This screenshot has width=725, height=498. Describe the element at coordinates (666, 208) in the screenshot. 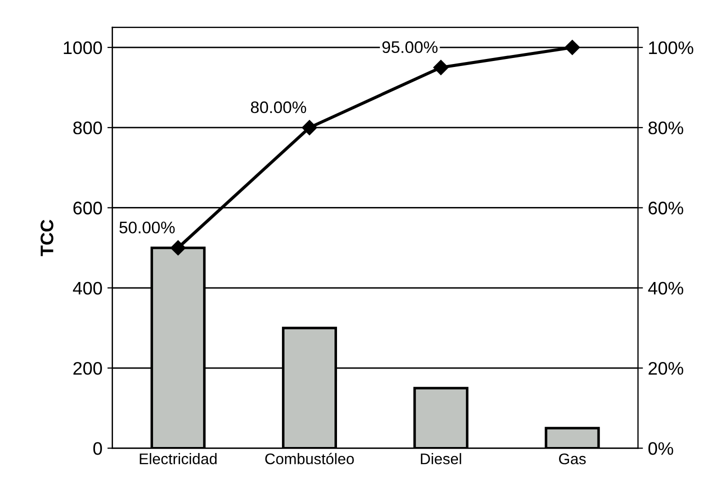

I see `y2-tick-label: 60%` at that location.